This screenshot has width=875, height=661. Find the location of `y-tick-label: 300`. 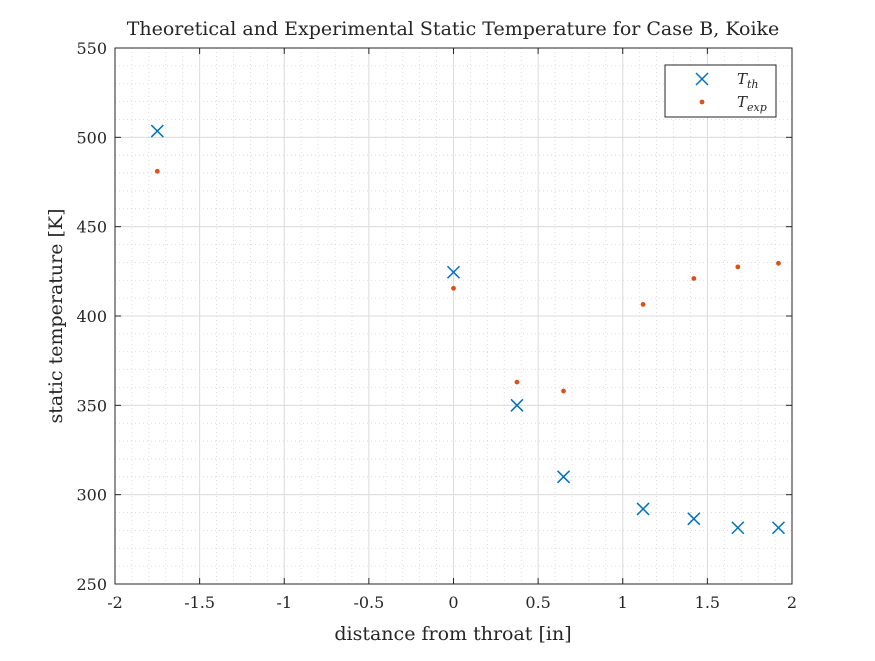

y-tick-label: 300 is located at coordinates (91, 495).